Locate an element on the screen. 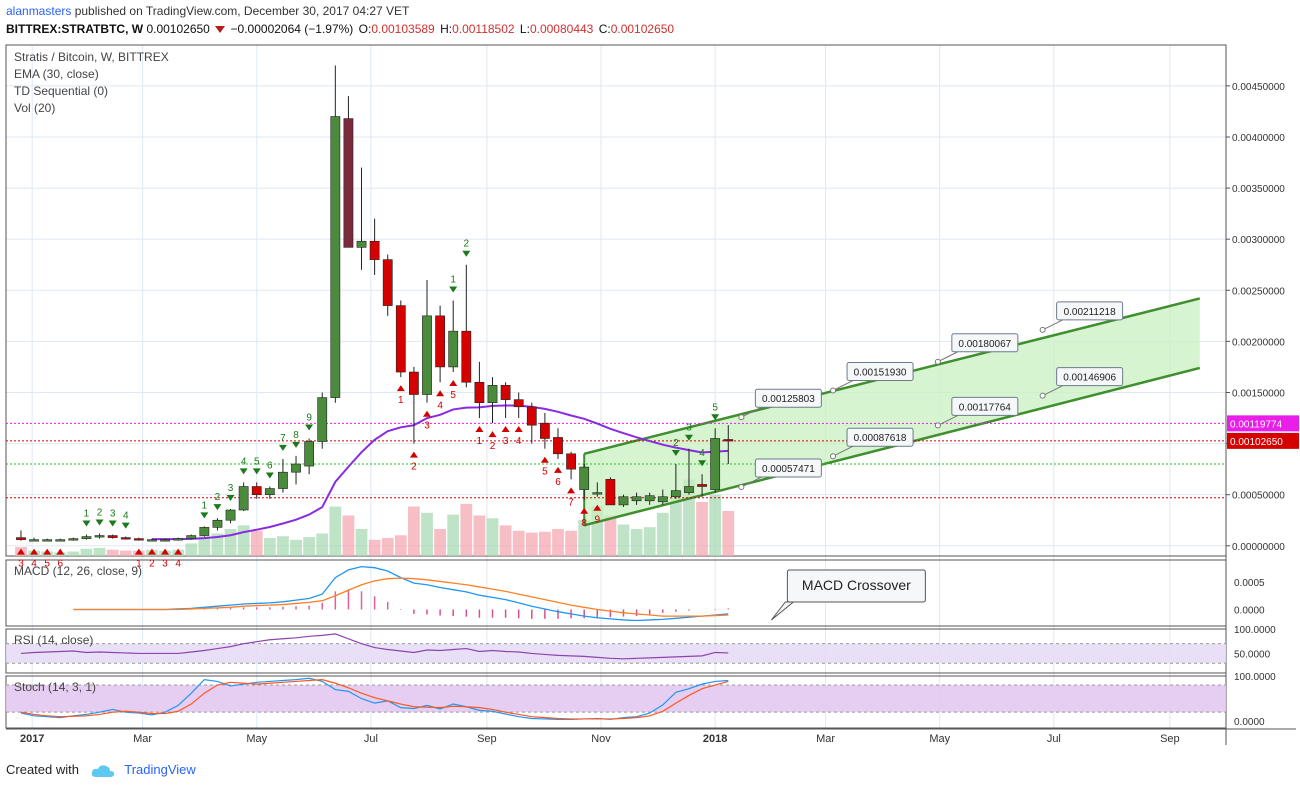 This screenshot has height=787, width=1300. footer: Created with TradingView is located at coordinates (101, 770).